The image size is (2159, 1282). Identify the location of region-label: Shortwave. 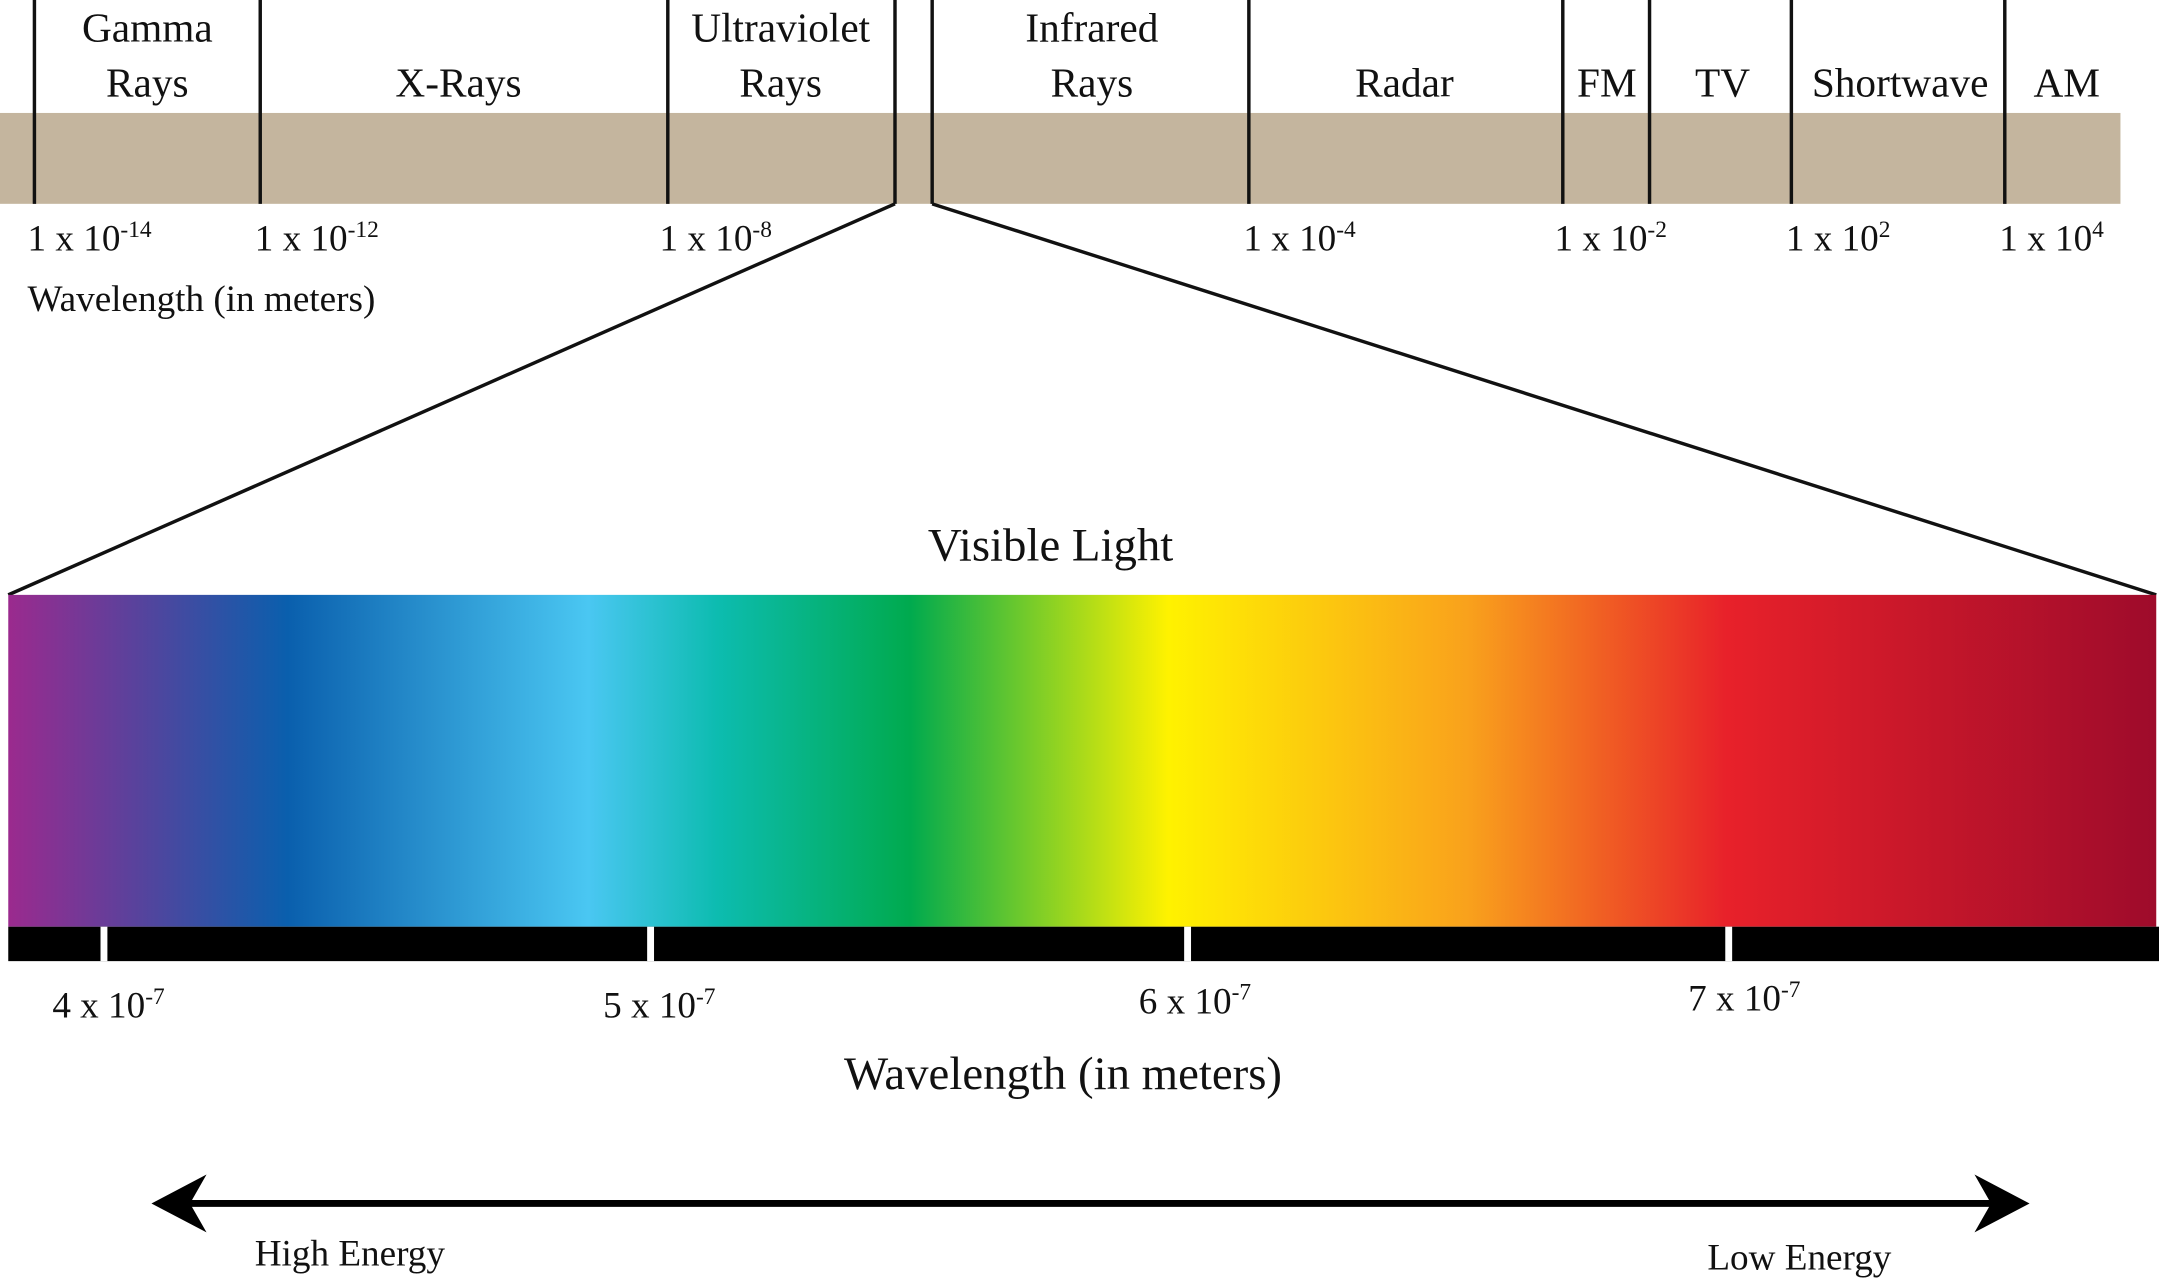
(1900, 82).